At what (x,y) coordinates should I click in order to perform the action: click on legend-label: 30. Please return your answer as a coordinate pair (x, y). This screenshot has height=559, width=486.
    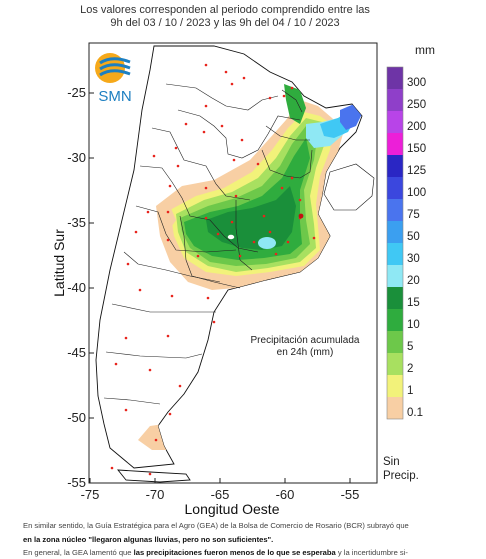
    Looking at the image, I should click on (413, 259).